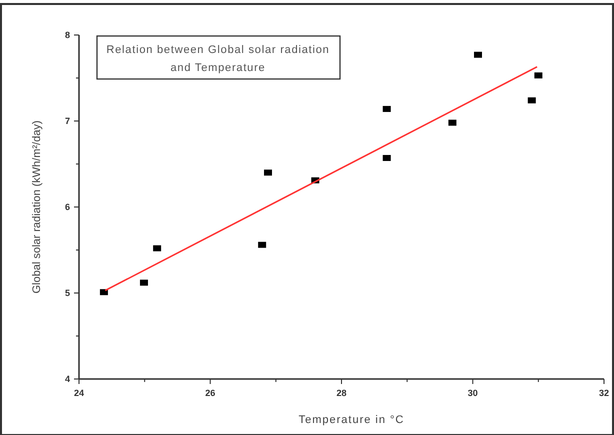 Image resolution: width=614 pixels, height=435 pixels. I want to click on x-tick-label: 26, so click(210, 393).